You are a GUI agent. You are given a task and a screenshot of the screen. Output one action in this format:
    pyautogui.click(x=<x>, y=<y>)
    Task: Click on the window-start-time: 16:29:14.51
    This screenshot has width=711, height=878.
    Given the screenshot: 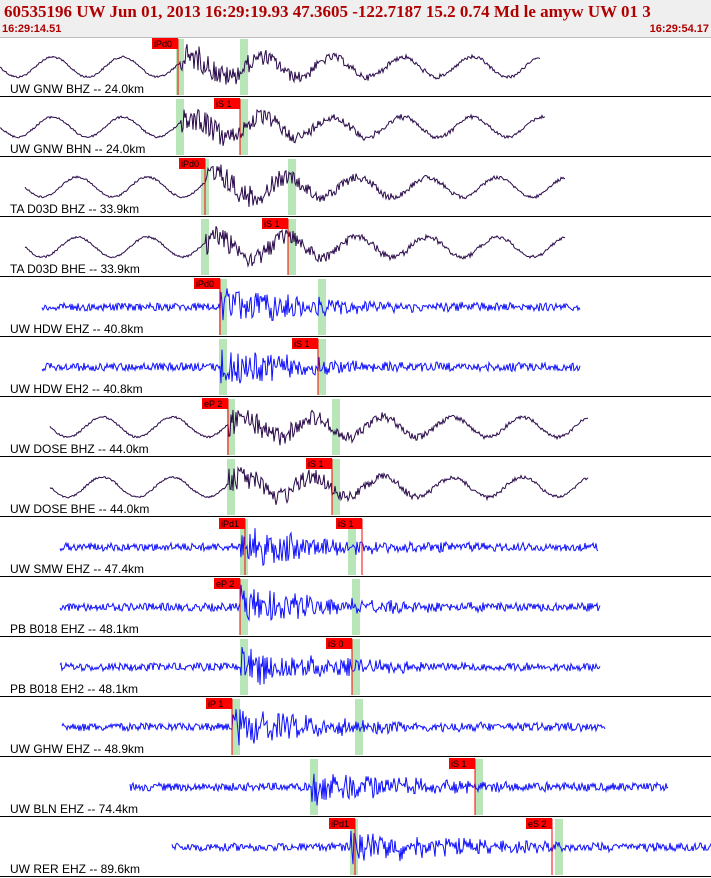 What is the action you would take?
    pyautogui.click(x=32, y=29)
    